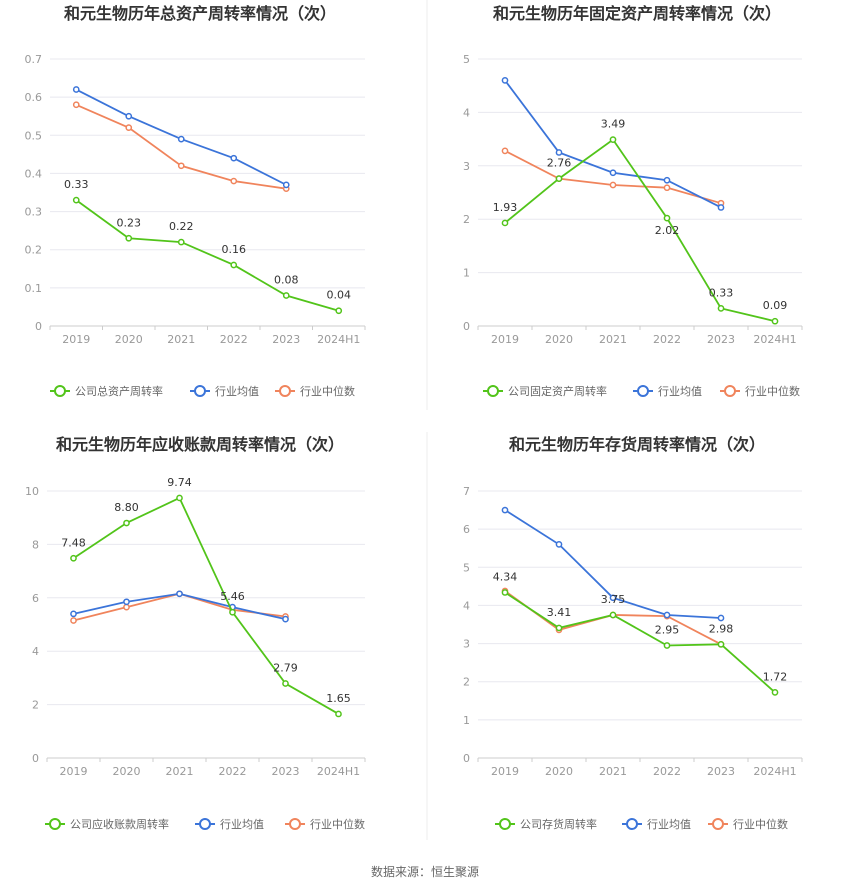  What do you see at coordinates (129, 222) in the screenshot?
I see `data-label: 0.23` at bounding box center [129, 222].